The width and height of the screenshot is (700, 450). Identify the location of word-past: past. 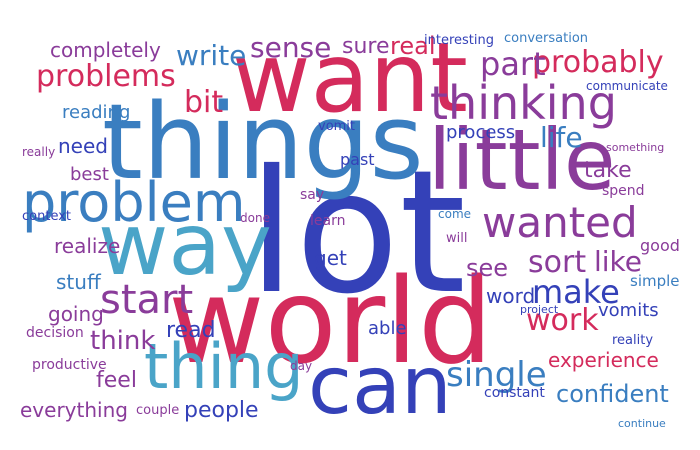
(357, 159).